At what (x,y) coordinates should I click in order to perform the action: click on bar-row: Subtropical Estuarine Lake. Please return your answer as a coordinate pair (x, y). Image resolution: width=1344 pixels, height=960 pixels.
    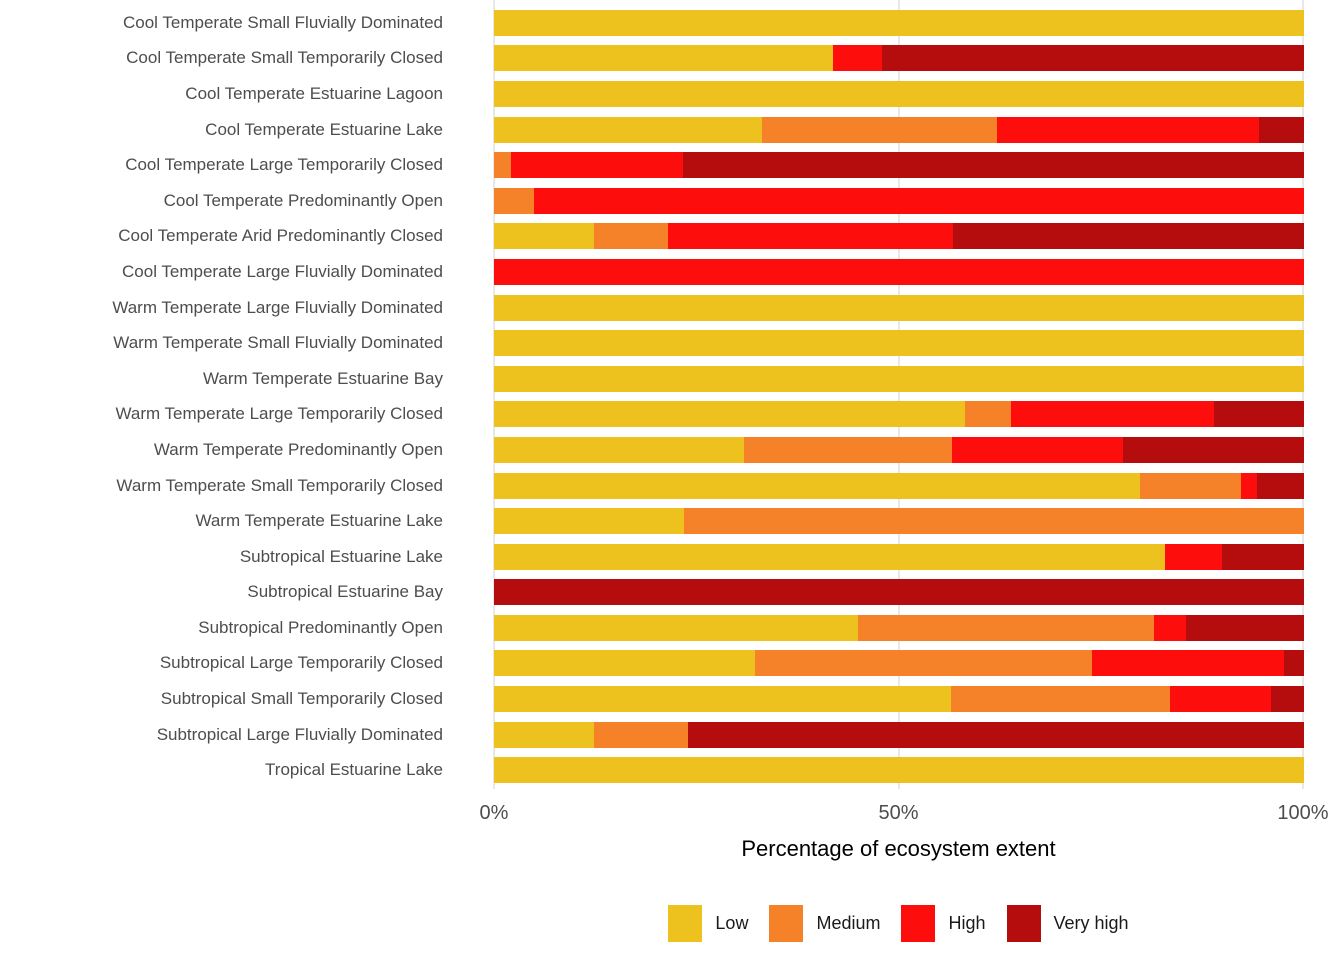
    Looking at the image, I should click on (652, 557).